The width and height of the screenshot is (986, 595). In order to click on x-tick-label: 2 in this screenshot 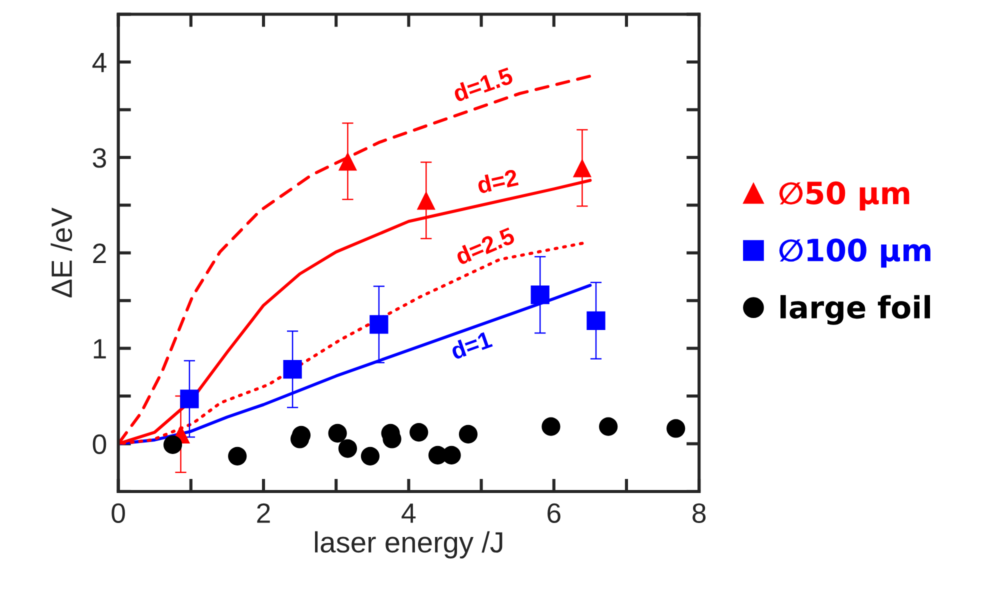, I will do `click(263, 513)`.